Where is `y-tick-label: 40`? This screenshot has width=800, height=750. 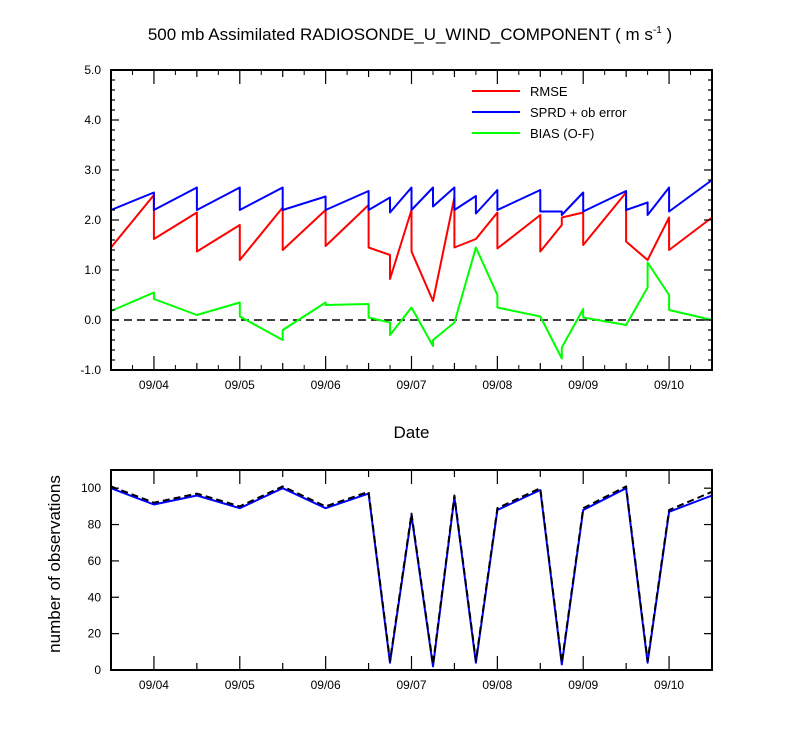 y-tick-label: 40 is located at coordinates (95, 597).